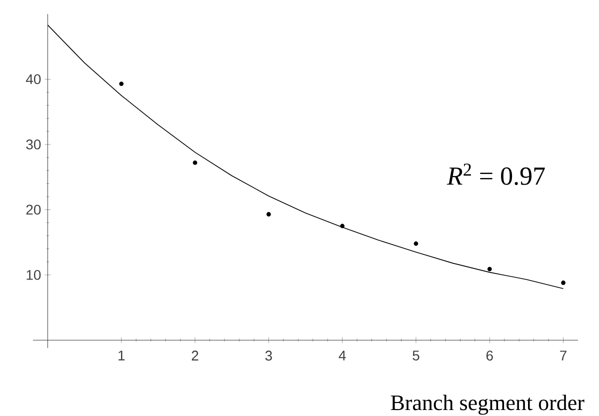  I want to click on annotation: R$^{2}$ = 0.97, so click(495, 175).